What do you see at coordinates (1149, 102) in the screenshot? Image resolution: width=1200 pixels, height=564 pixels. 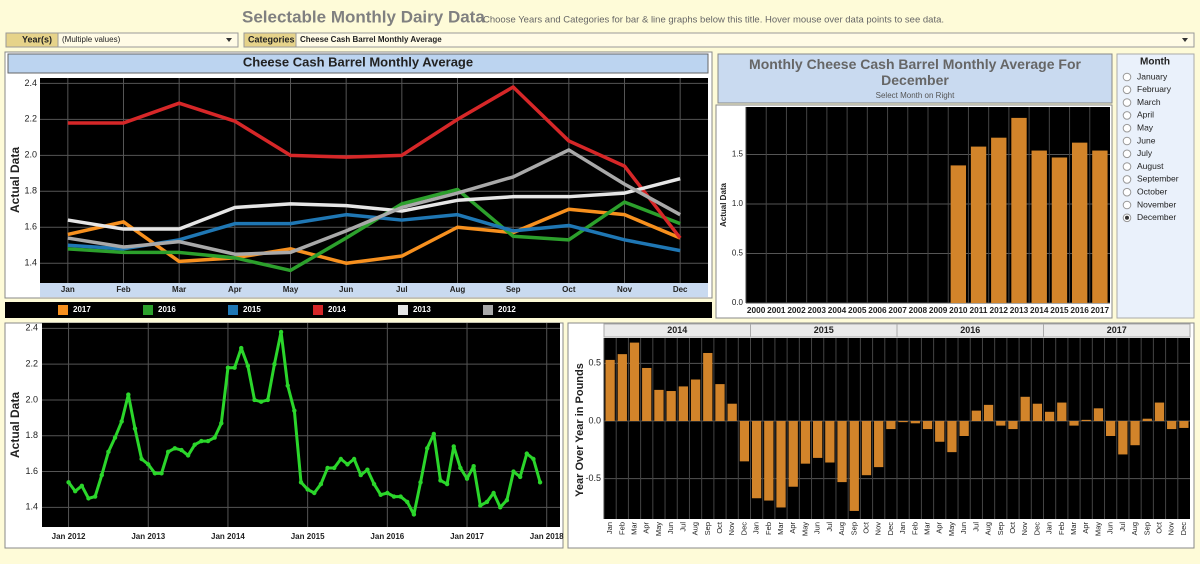 I see `radio-label: March` at bounding box center [1149, 102].